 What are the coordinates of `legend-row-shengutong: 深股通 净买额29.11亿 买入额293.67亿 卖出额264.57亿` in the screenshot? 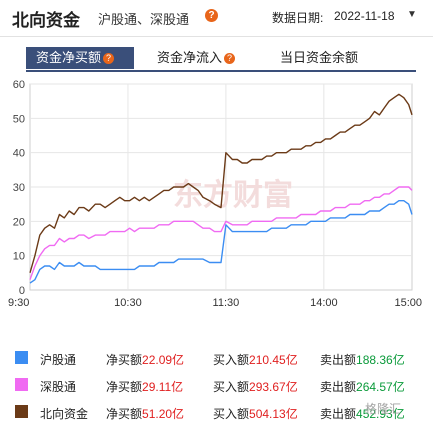 It's located at (216, 384).